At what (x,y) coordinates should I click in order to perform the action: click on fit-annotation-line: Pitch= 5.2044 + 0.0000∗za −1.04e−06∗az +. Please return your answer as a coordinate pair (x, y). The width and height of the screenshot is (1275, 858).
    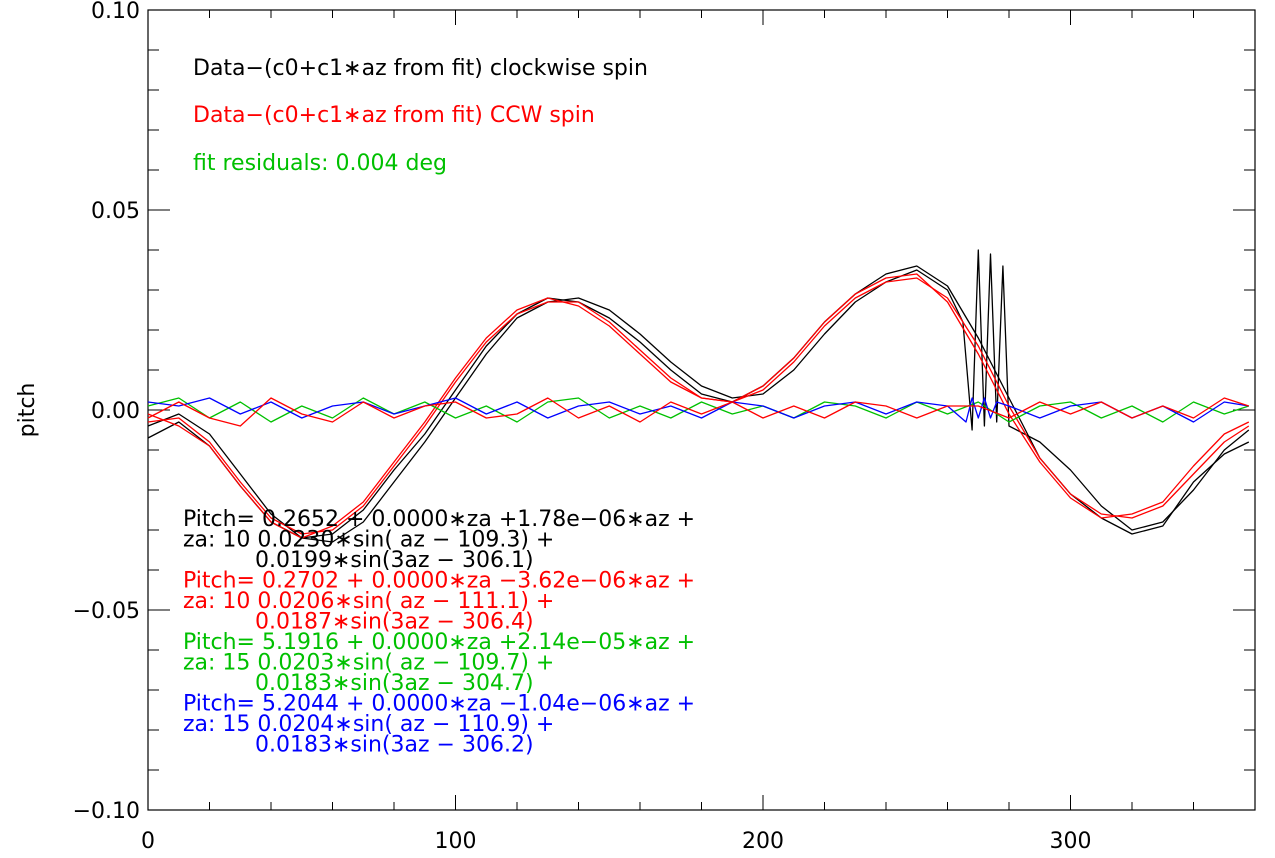
    Looking at the image, I should click on (439, 704).